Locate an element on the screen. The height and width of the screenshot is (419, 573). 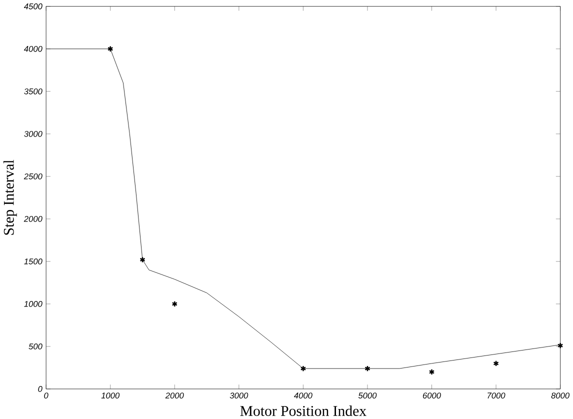
x-tick-label: 7000 is located at coordinates (497, 395).